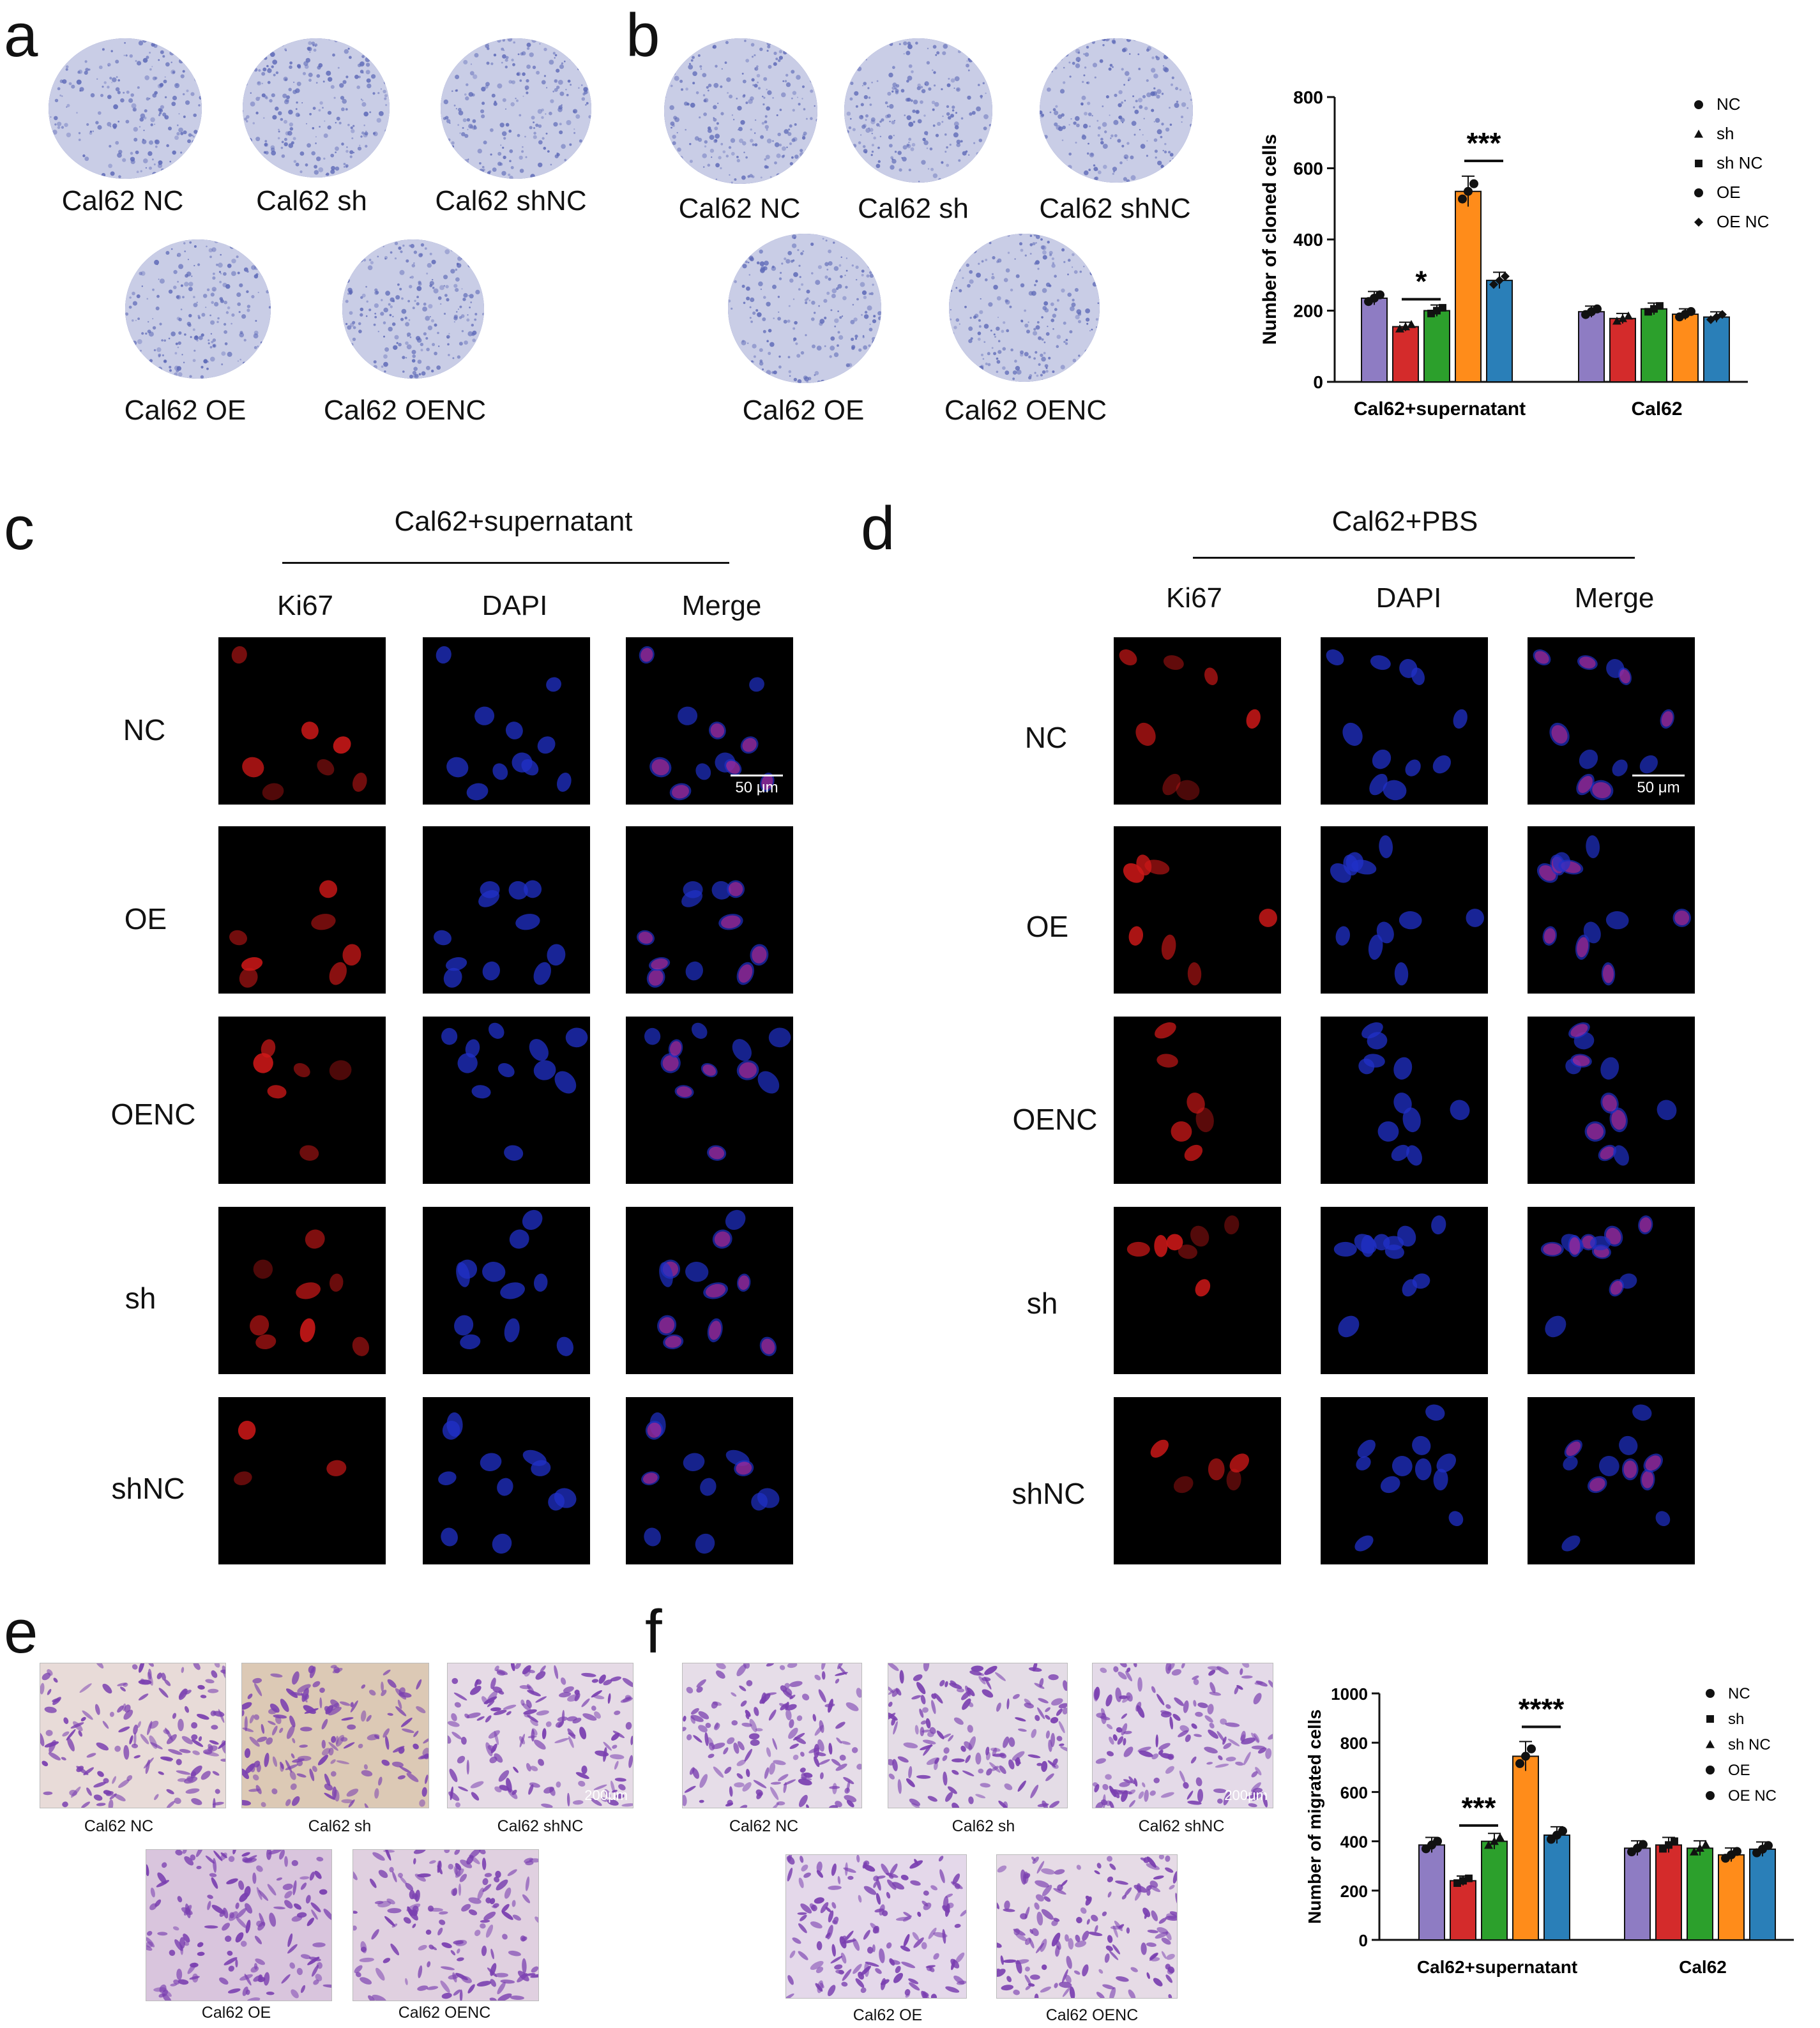 Image resolution: width=1820 pixels, height=2028 pixels. I want to click on column-header: Ki67, so click(1194, 598).